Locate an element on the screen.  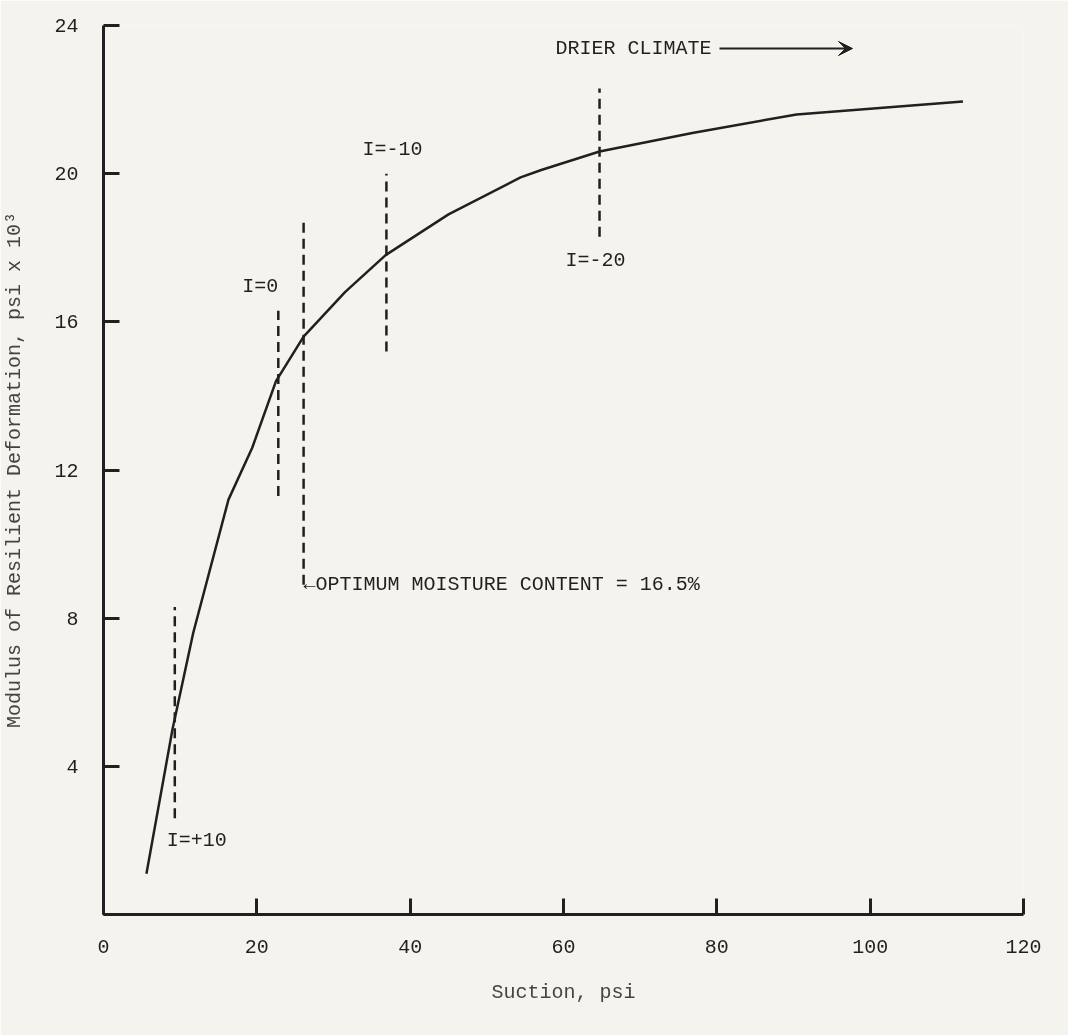
annotation: I=+10 is located at coordinates (196, 840).